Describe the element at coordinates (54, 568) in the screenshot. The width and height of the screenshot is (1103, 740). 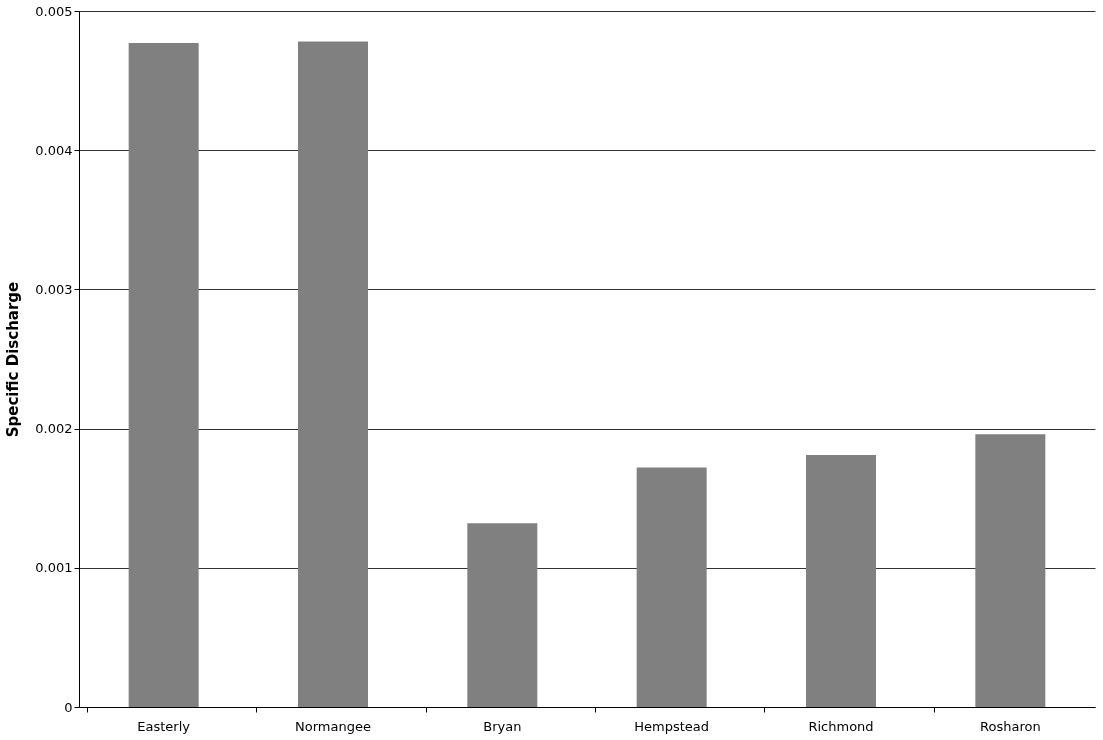
I see `y-tick-label: 0.001` at that location.